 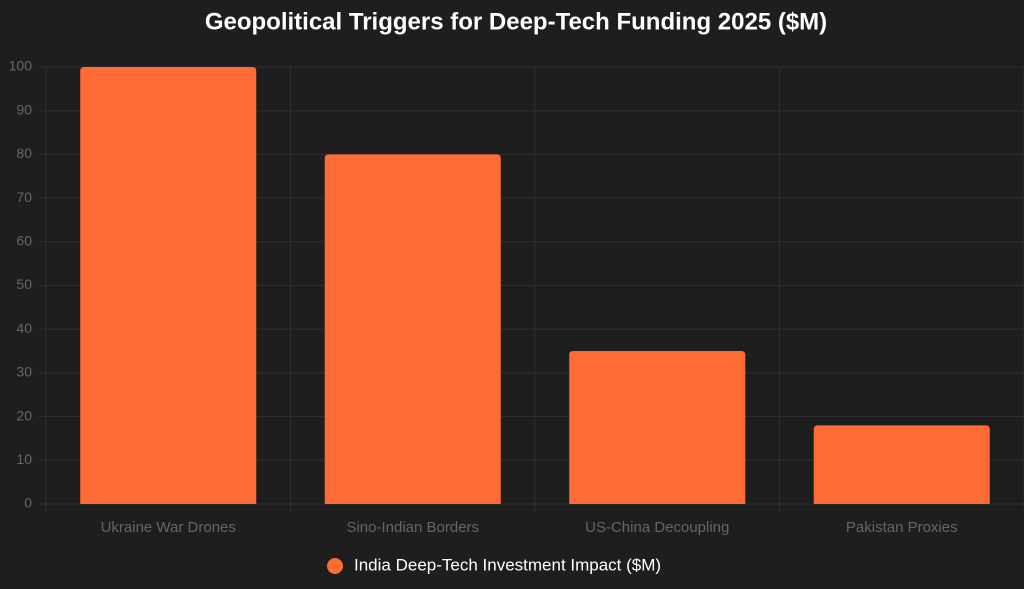 What do you see at coordinates (24, 284) in the screenshot?
I see `y-tick-label: 50` at bounding box center [24, 284].